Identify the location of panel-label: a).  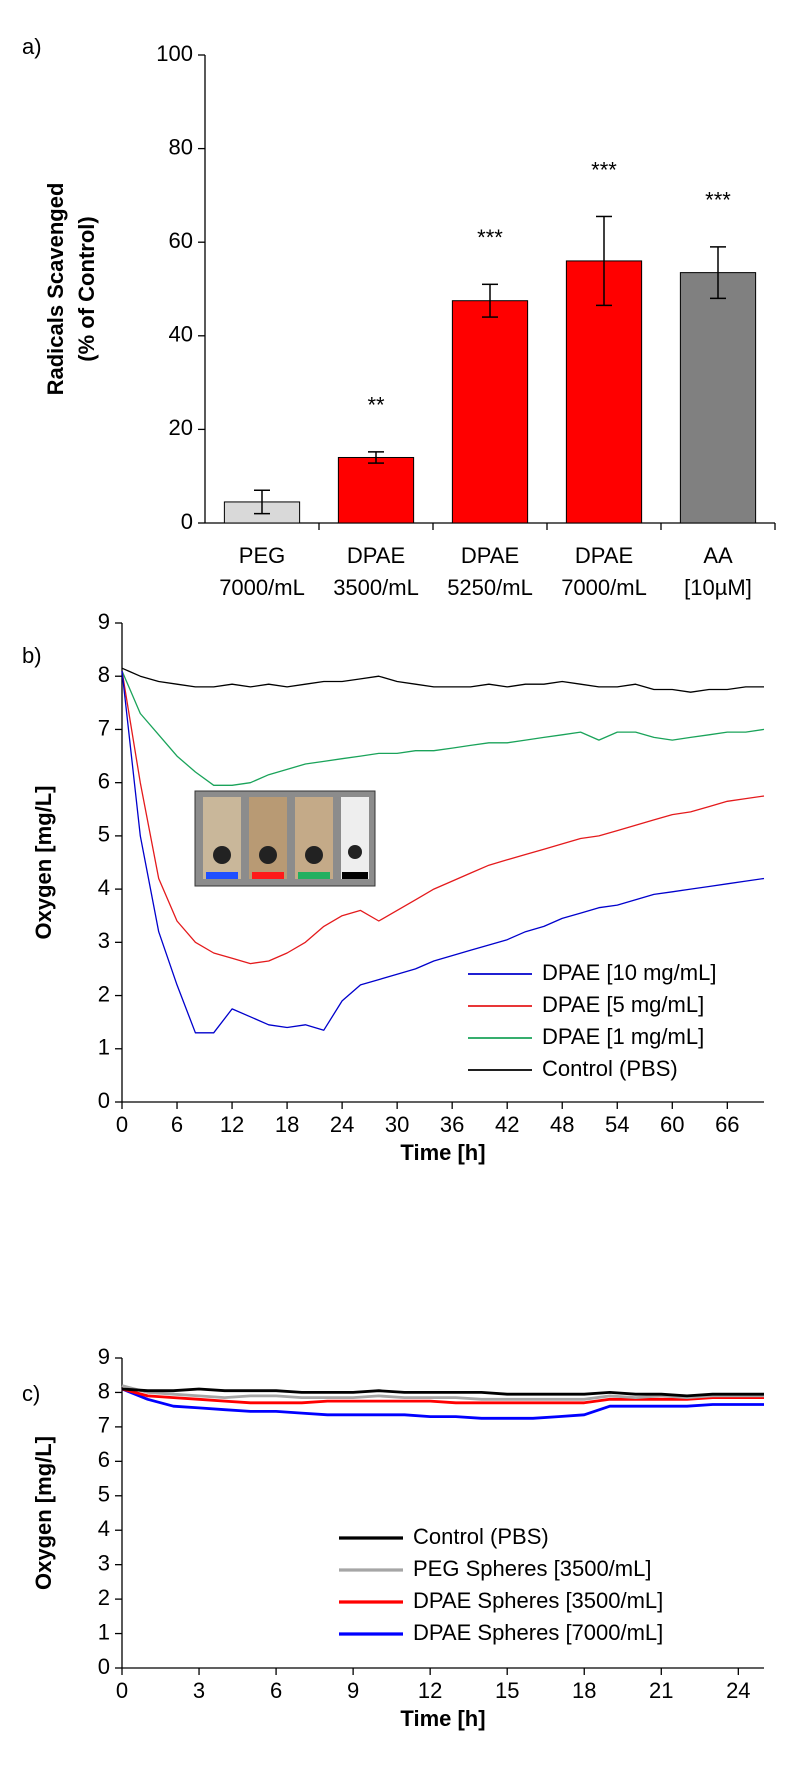
(32, 46).